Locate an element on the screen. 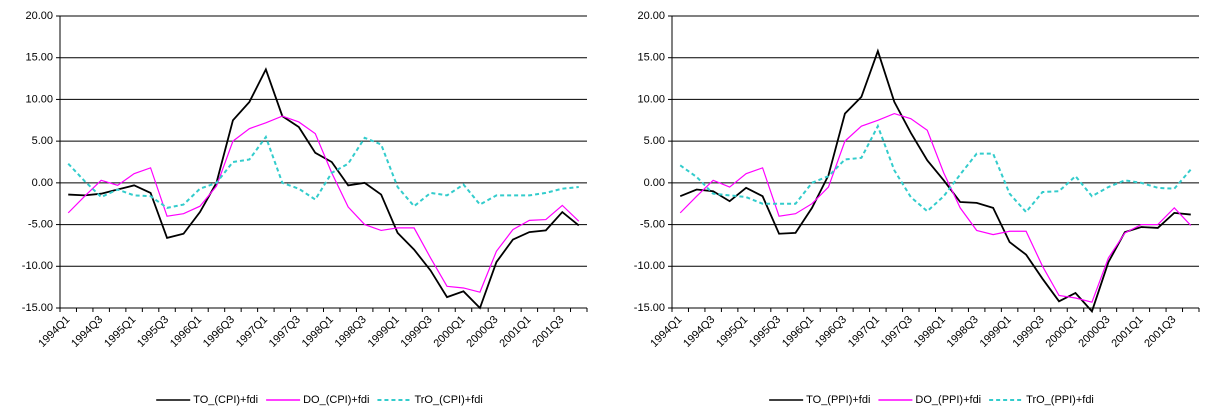 The image size is (1224, 412). legend-label: TrO_(PPI)+fdi is located at coordinates (1060, 400).